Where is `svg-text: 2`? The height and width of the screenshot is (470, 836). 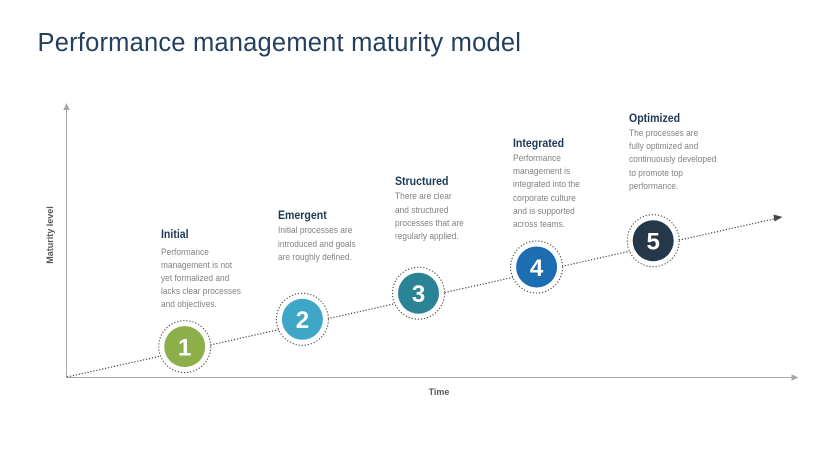
svg-text: 2 is located at coordinates (302, 320).